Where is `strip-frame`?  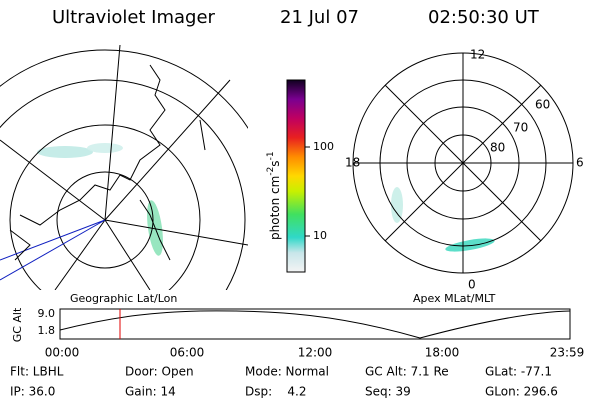 strip-frame is located at coordinates (315, 324).